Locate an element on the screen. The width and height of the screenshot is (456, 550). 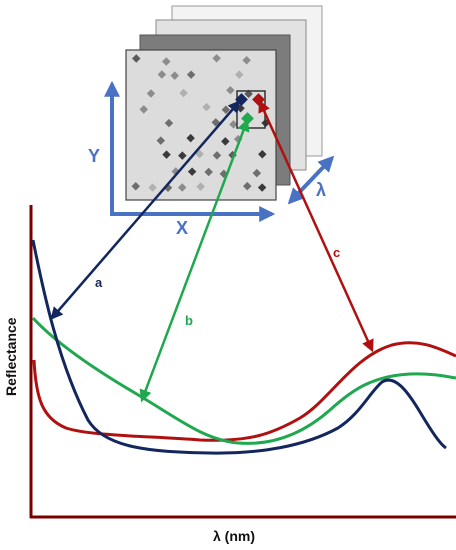
cube-layer-front is located at coordinates (201, 125).